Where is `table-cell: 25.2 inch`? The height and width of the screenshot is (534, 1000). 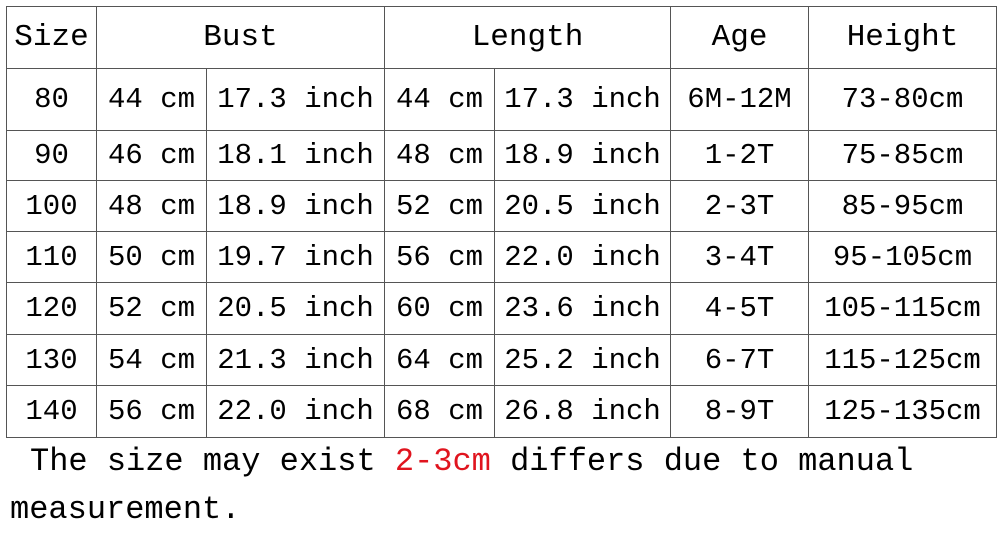
table-cell: 25.2 inch is located at coordinates (583, 360).